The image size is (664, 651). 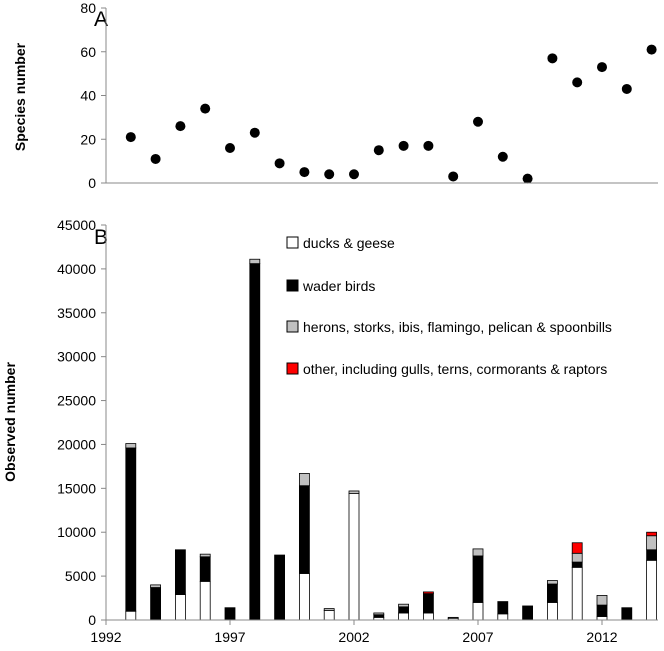 What do you see at coordinates (76, 357) in the screenshot?
I see `panel-b-y-tick-label: 30000` at bounding box center [76, 357].